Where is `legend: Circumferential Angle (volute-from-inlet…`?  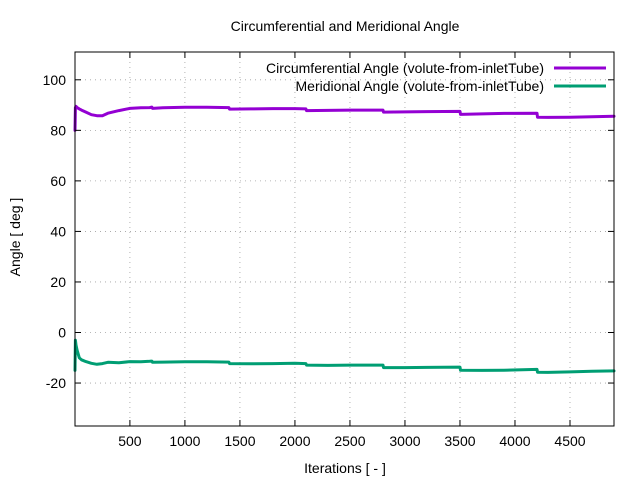
legend: Circumferential Angle (volute-from-inlet… is located at coordinates (436, 77).